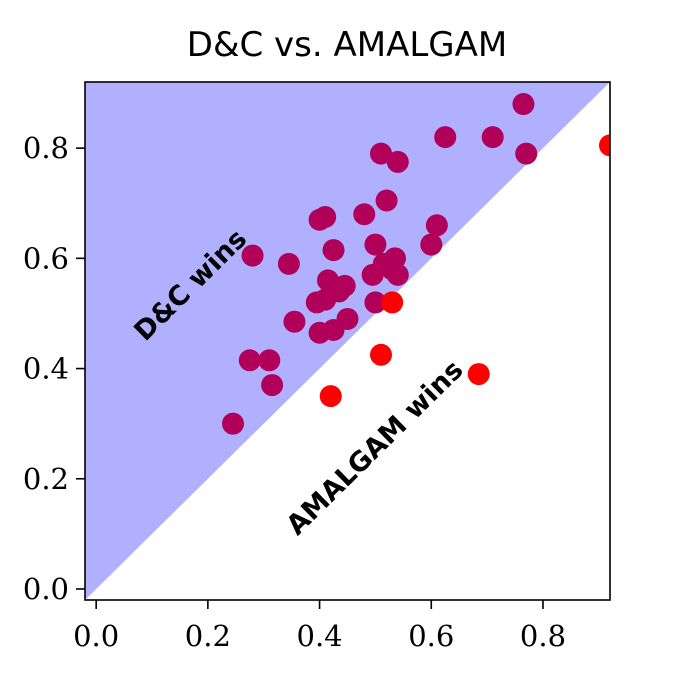  I want to click on x-axis: 0.0 0.2 0.4 0.6 0.8, so click(319, 626).